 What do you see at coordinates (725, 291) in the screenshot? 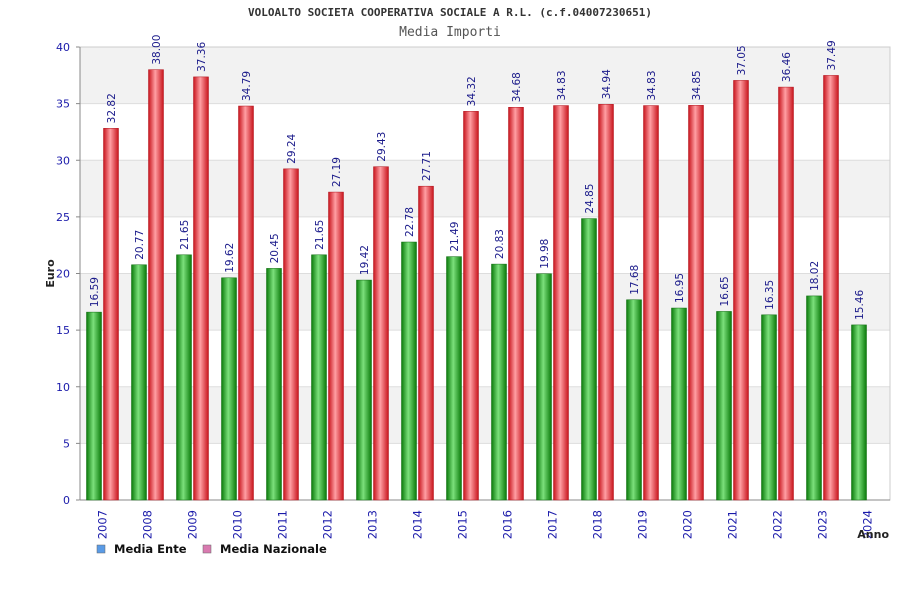
I see `data-label: 16.65` at bounding box center [725, 291].